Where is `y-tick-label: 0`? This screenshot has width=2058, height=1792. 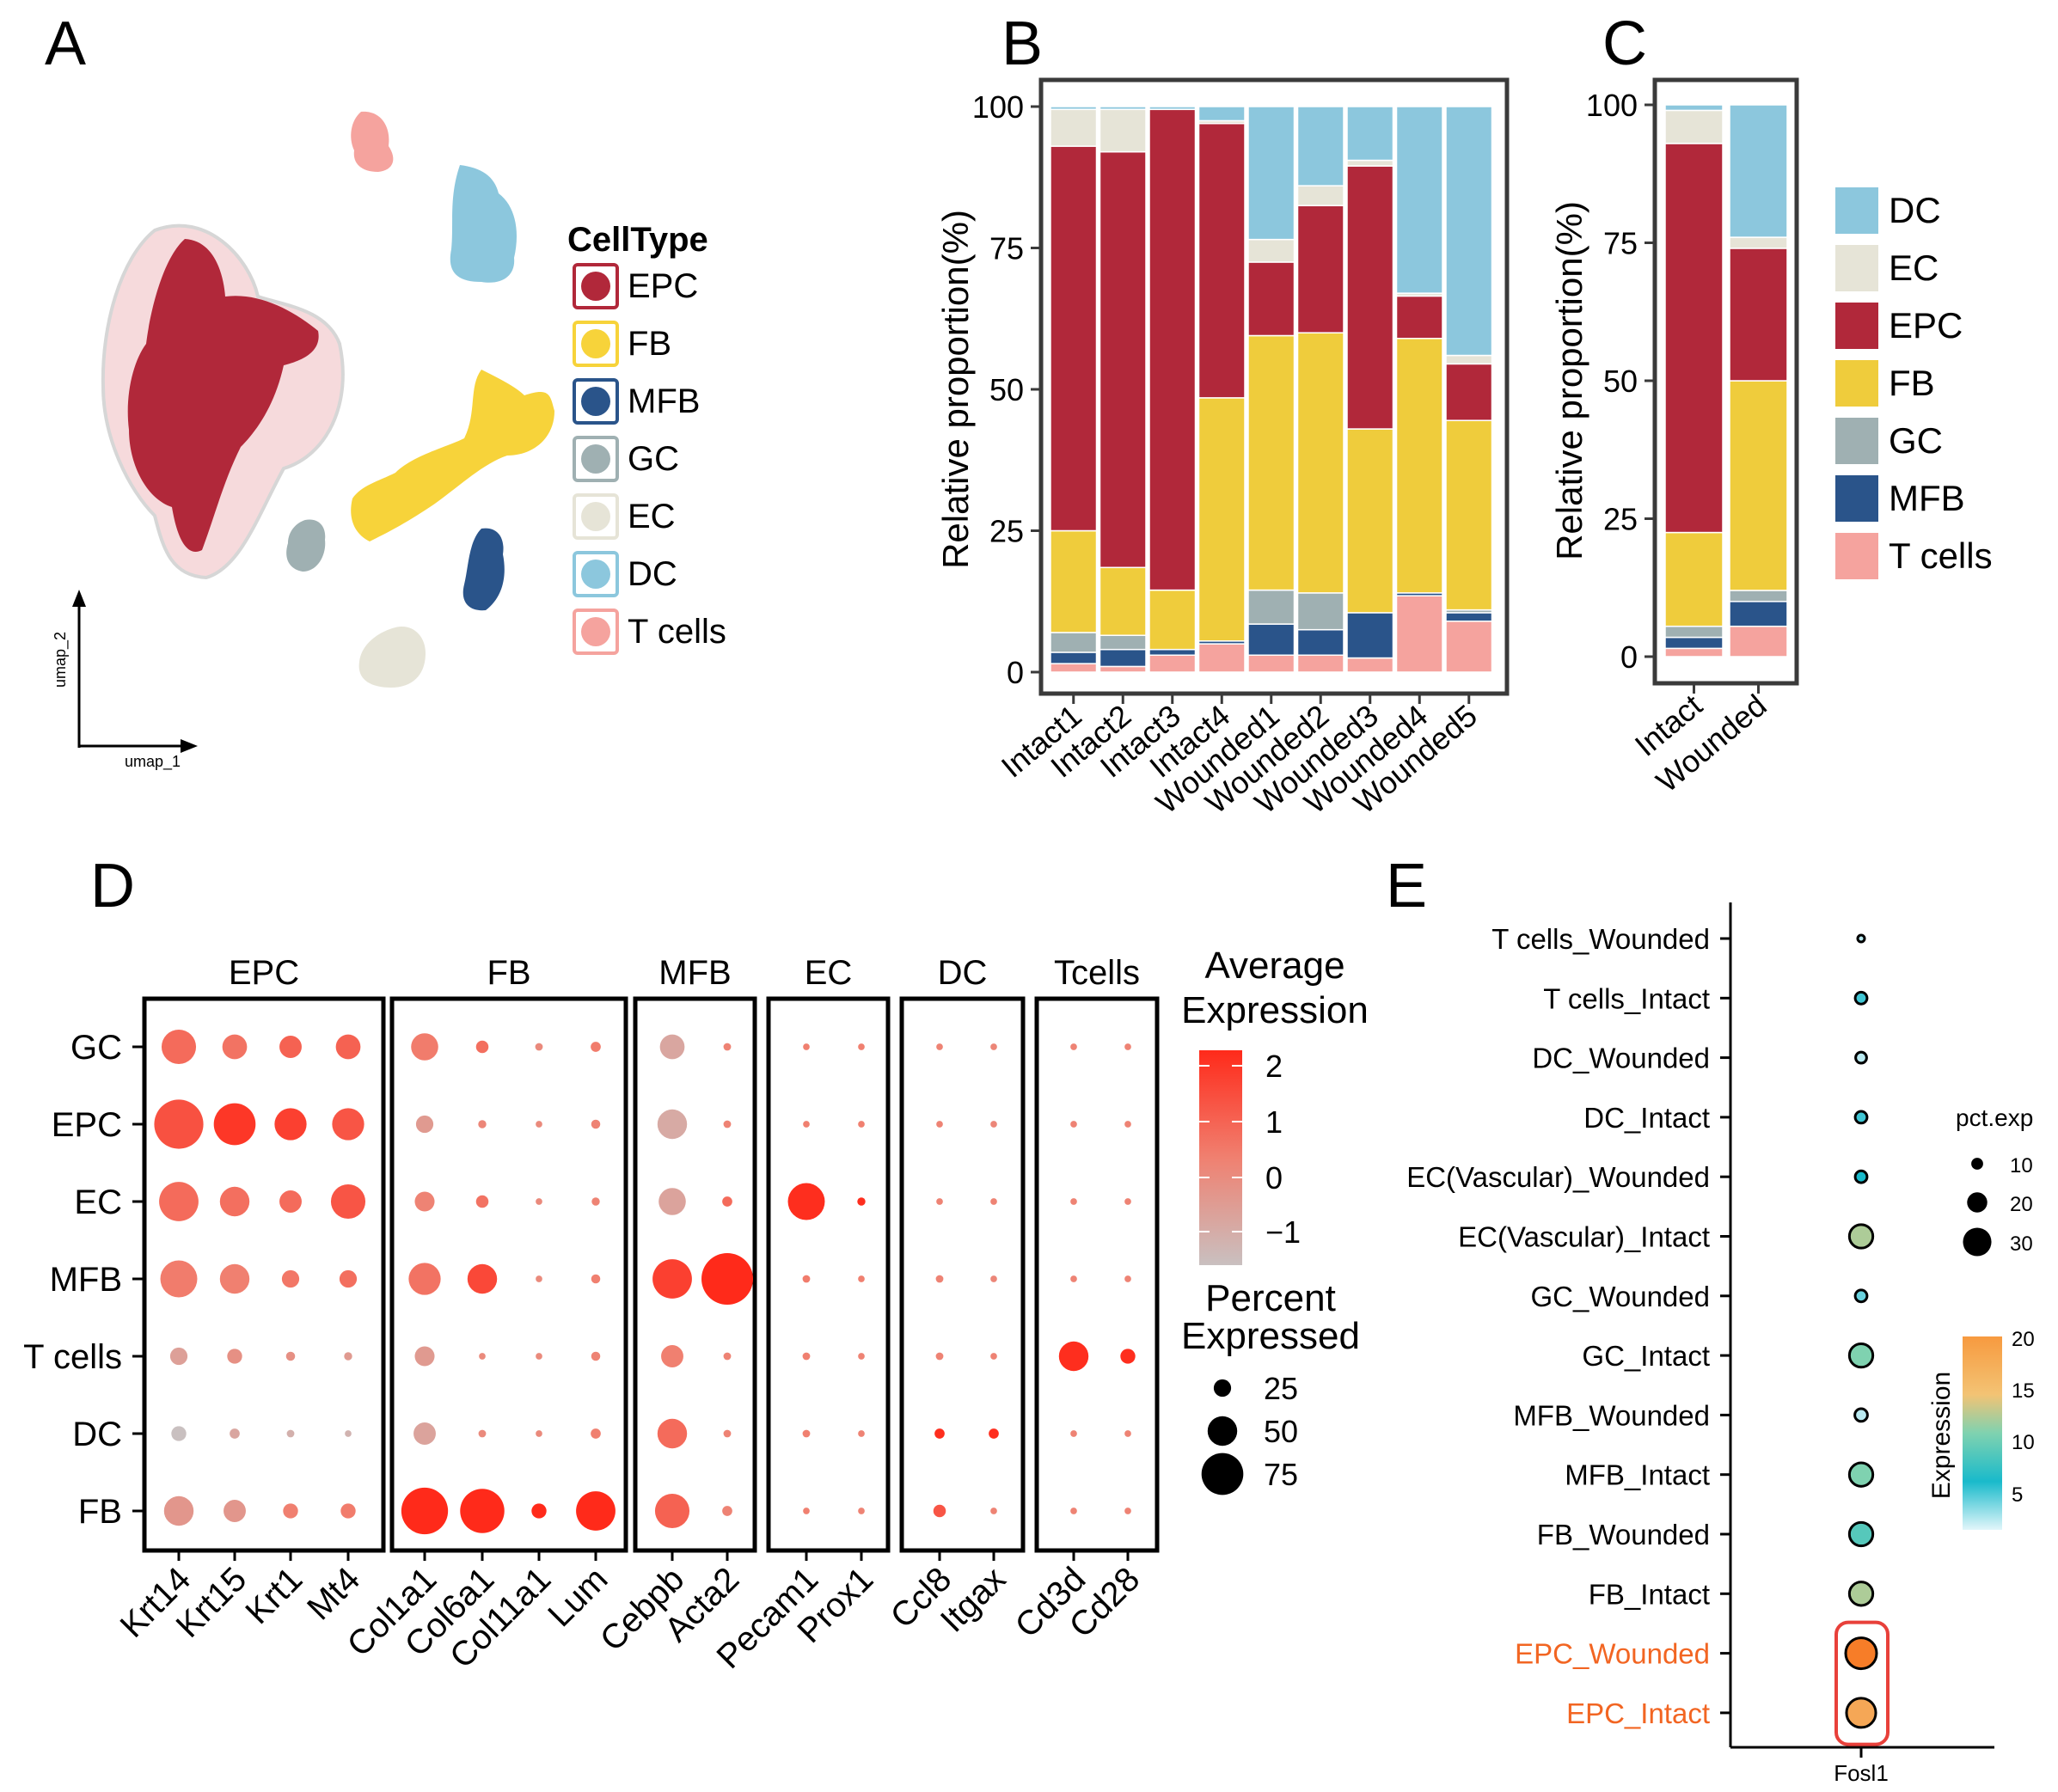 y-tick-label: 0 is located at coordinates (1015, 672).